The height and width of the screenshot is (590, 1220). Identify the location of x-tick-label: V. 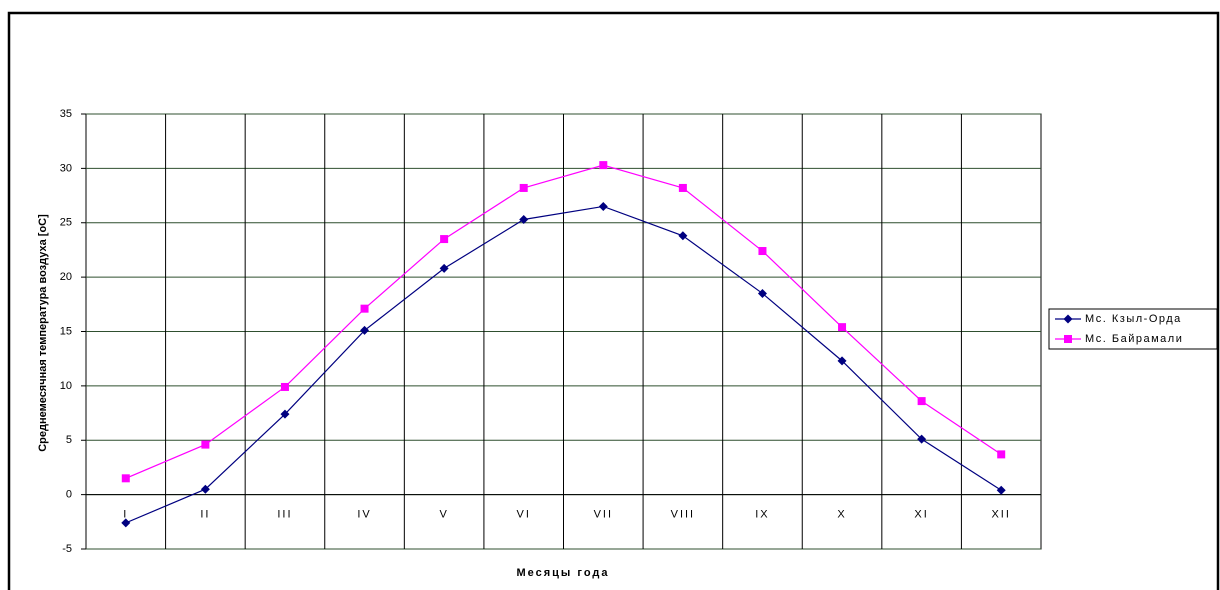
(443, 515).